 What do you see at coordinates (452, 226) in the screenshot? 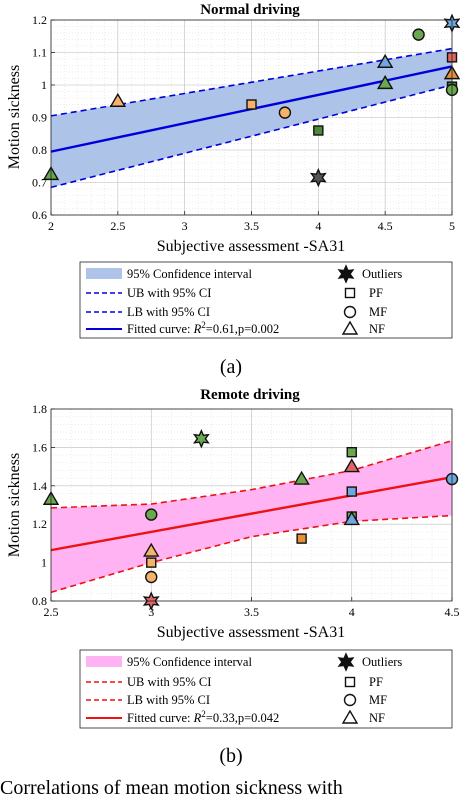
I see `x-tick-label: 5` at bounding box center [452, 226].